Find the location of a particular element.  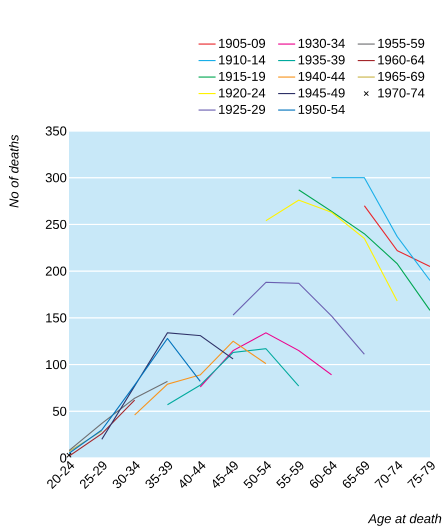

legend-label: 1950-54 is located at coordinates (321, 109).